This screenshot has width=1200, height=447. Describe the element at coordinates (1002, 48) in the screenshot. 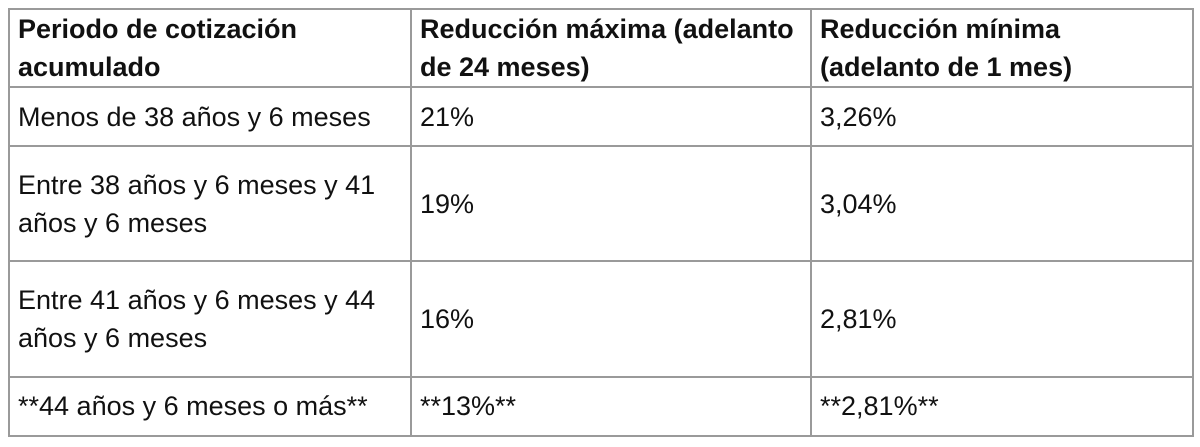

I see `header-cell: Reducción mínima (adelanto de 1 mes)` at that location.